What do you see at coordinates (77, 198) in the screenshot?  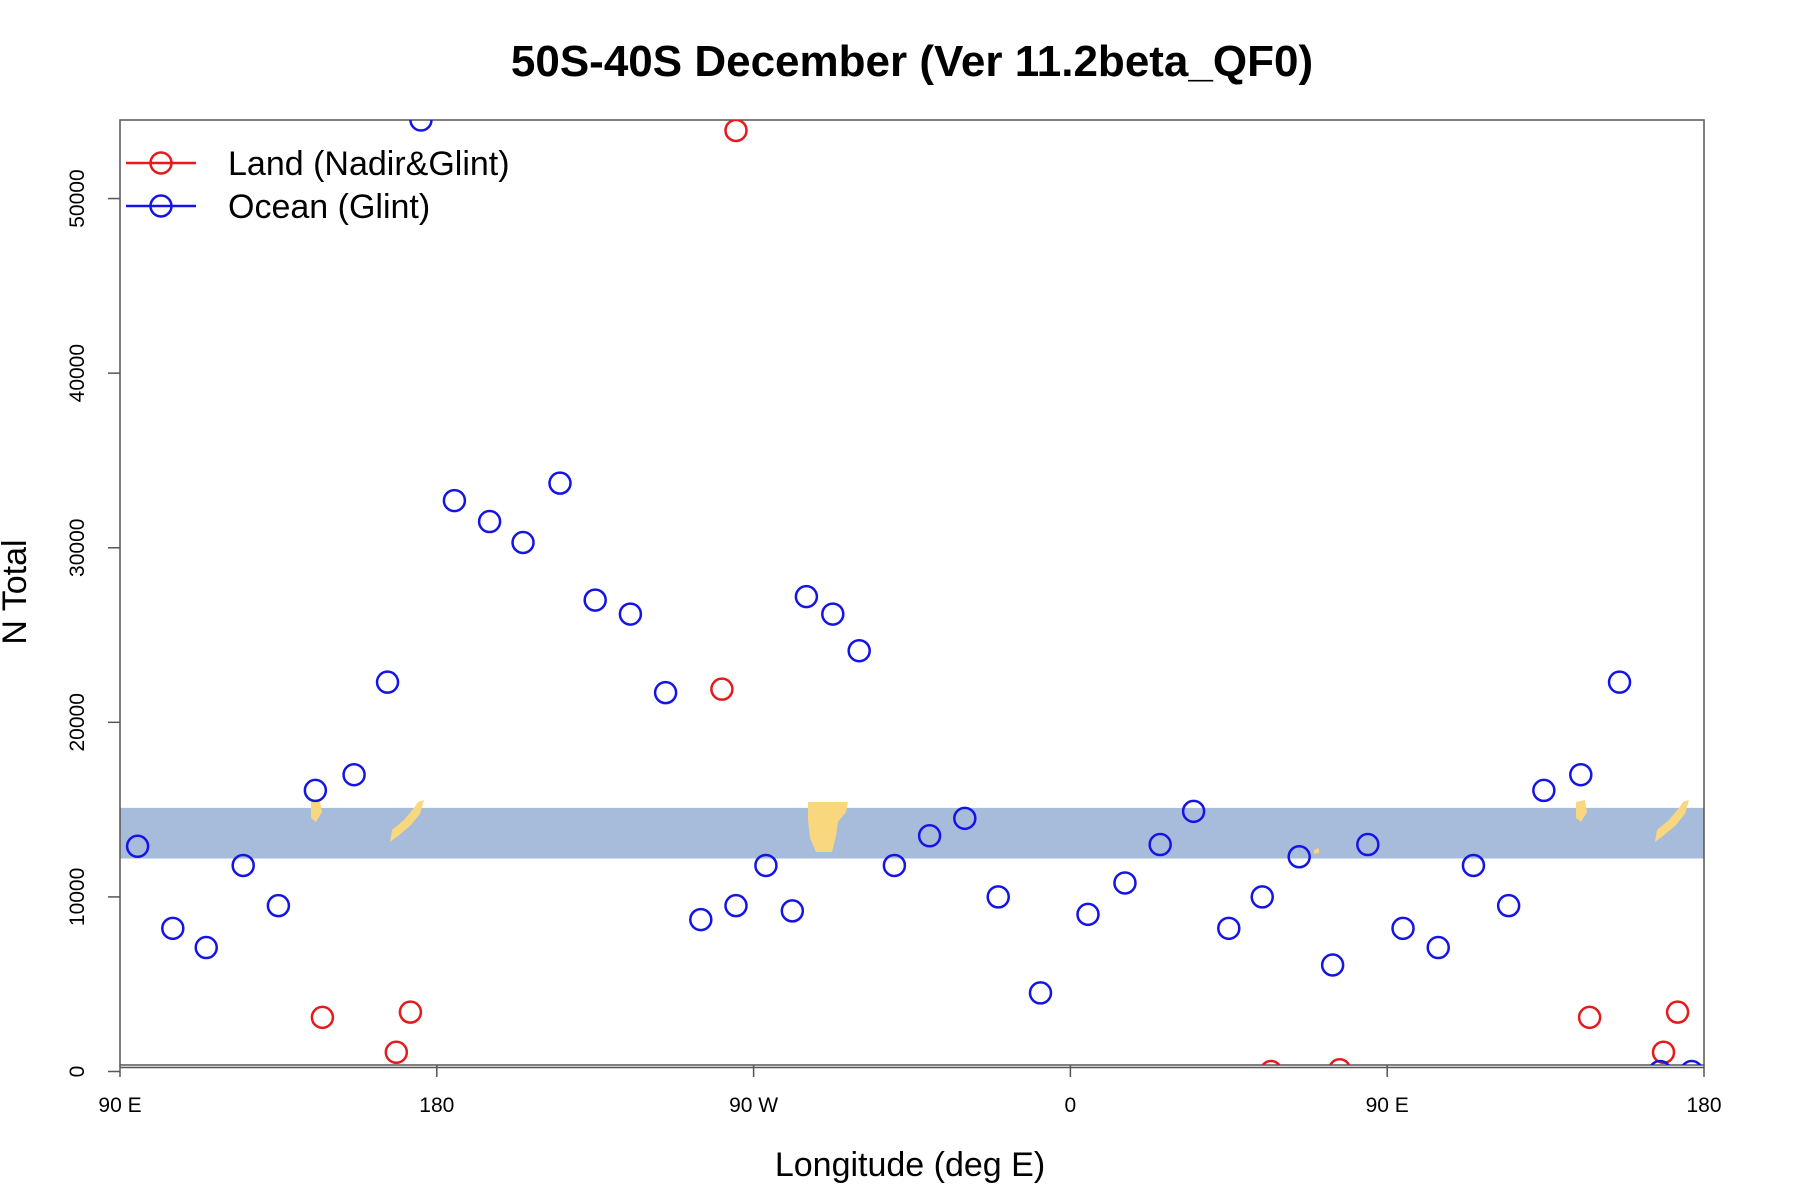 I see `y-tick-label: 50000` at bounding box center [77, 198].